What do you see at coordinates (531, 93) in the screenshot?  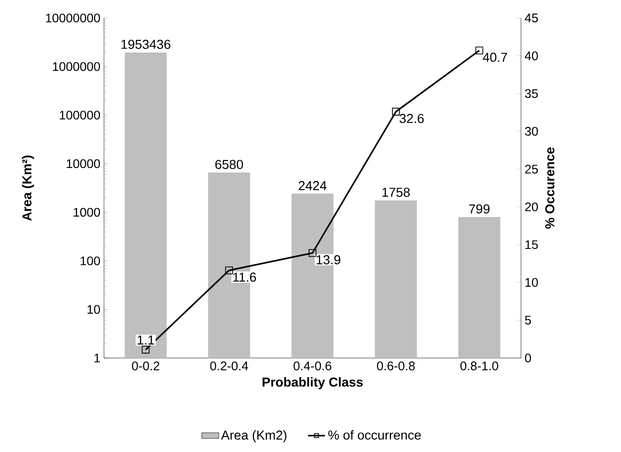 I see `y2-tick-label: 35` at bounding box center [531, 93].